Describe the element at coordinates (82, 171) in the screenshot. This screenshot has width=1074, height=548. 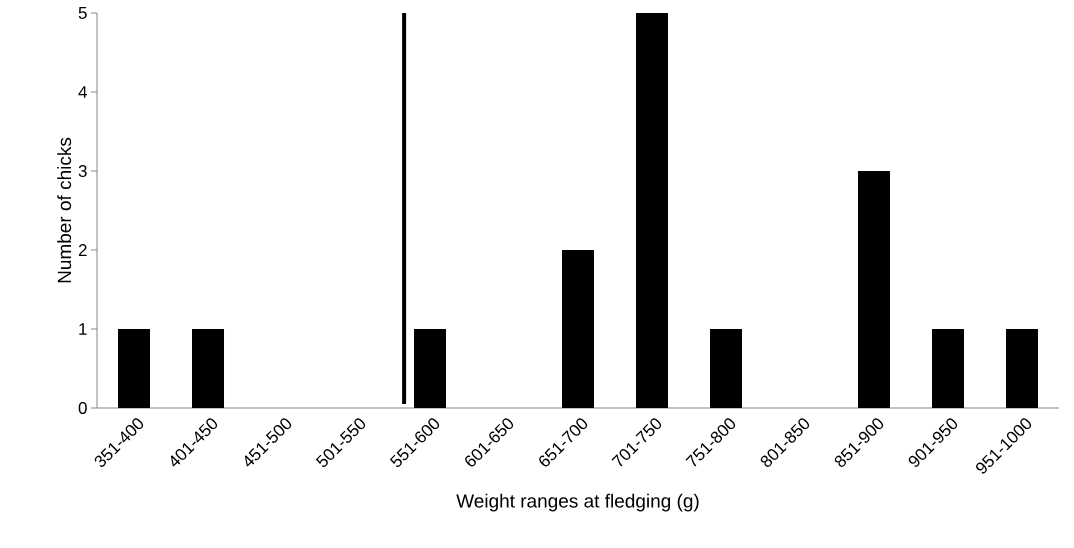
I see `y-tick-label: 3` at that location.